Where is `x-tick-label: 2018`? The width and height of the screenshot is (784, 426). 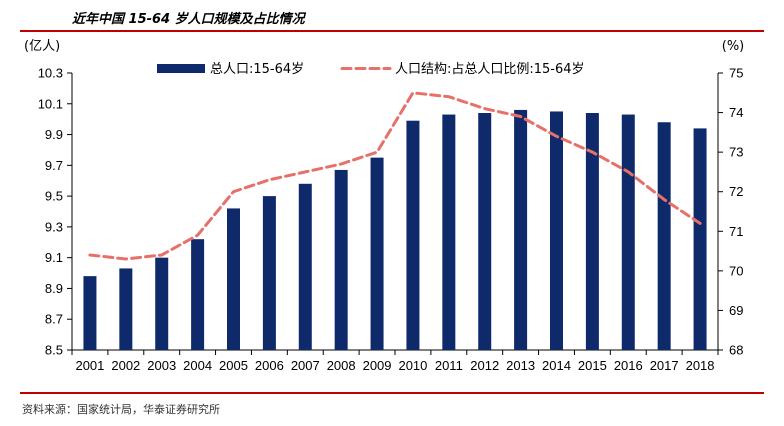 x-tick-label: 2018 is located at coordinates (700, 365).